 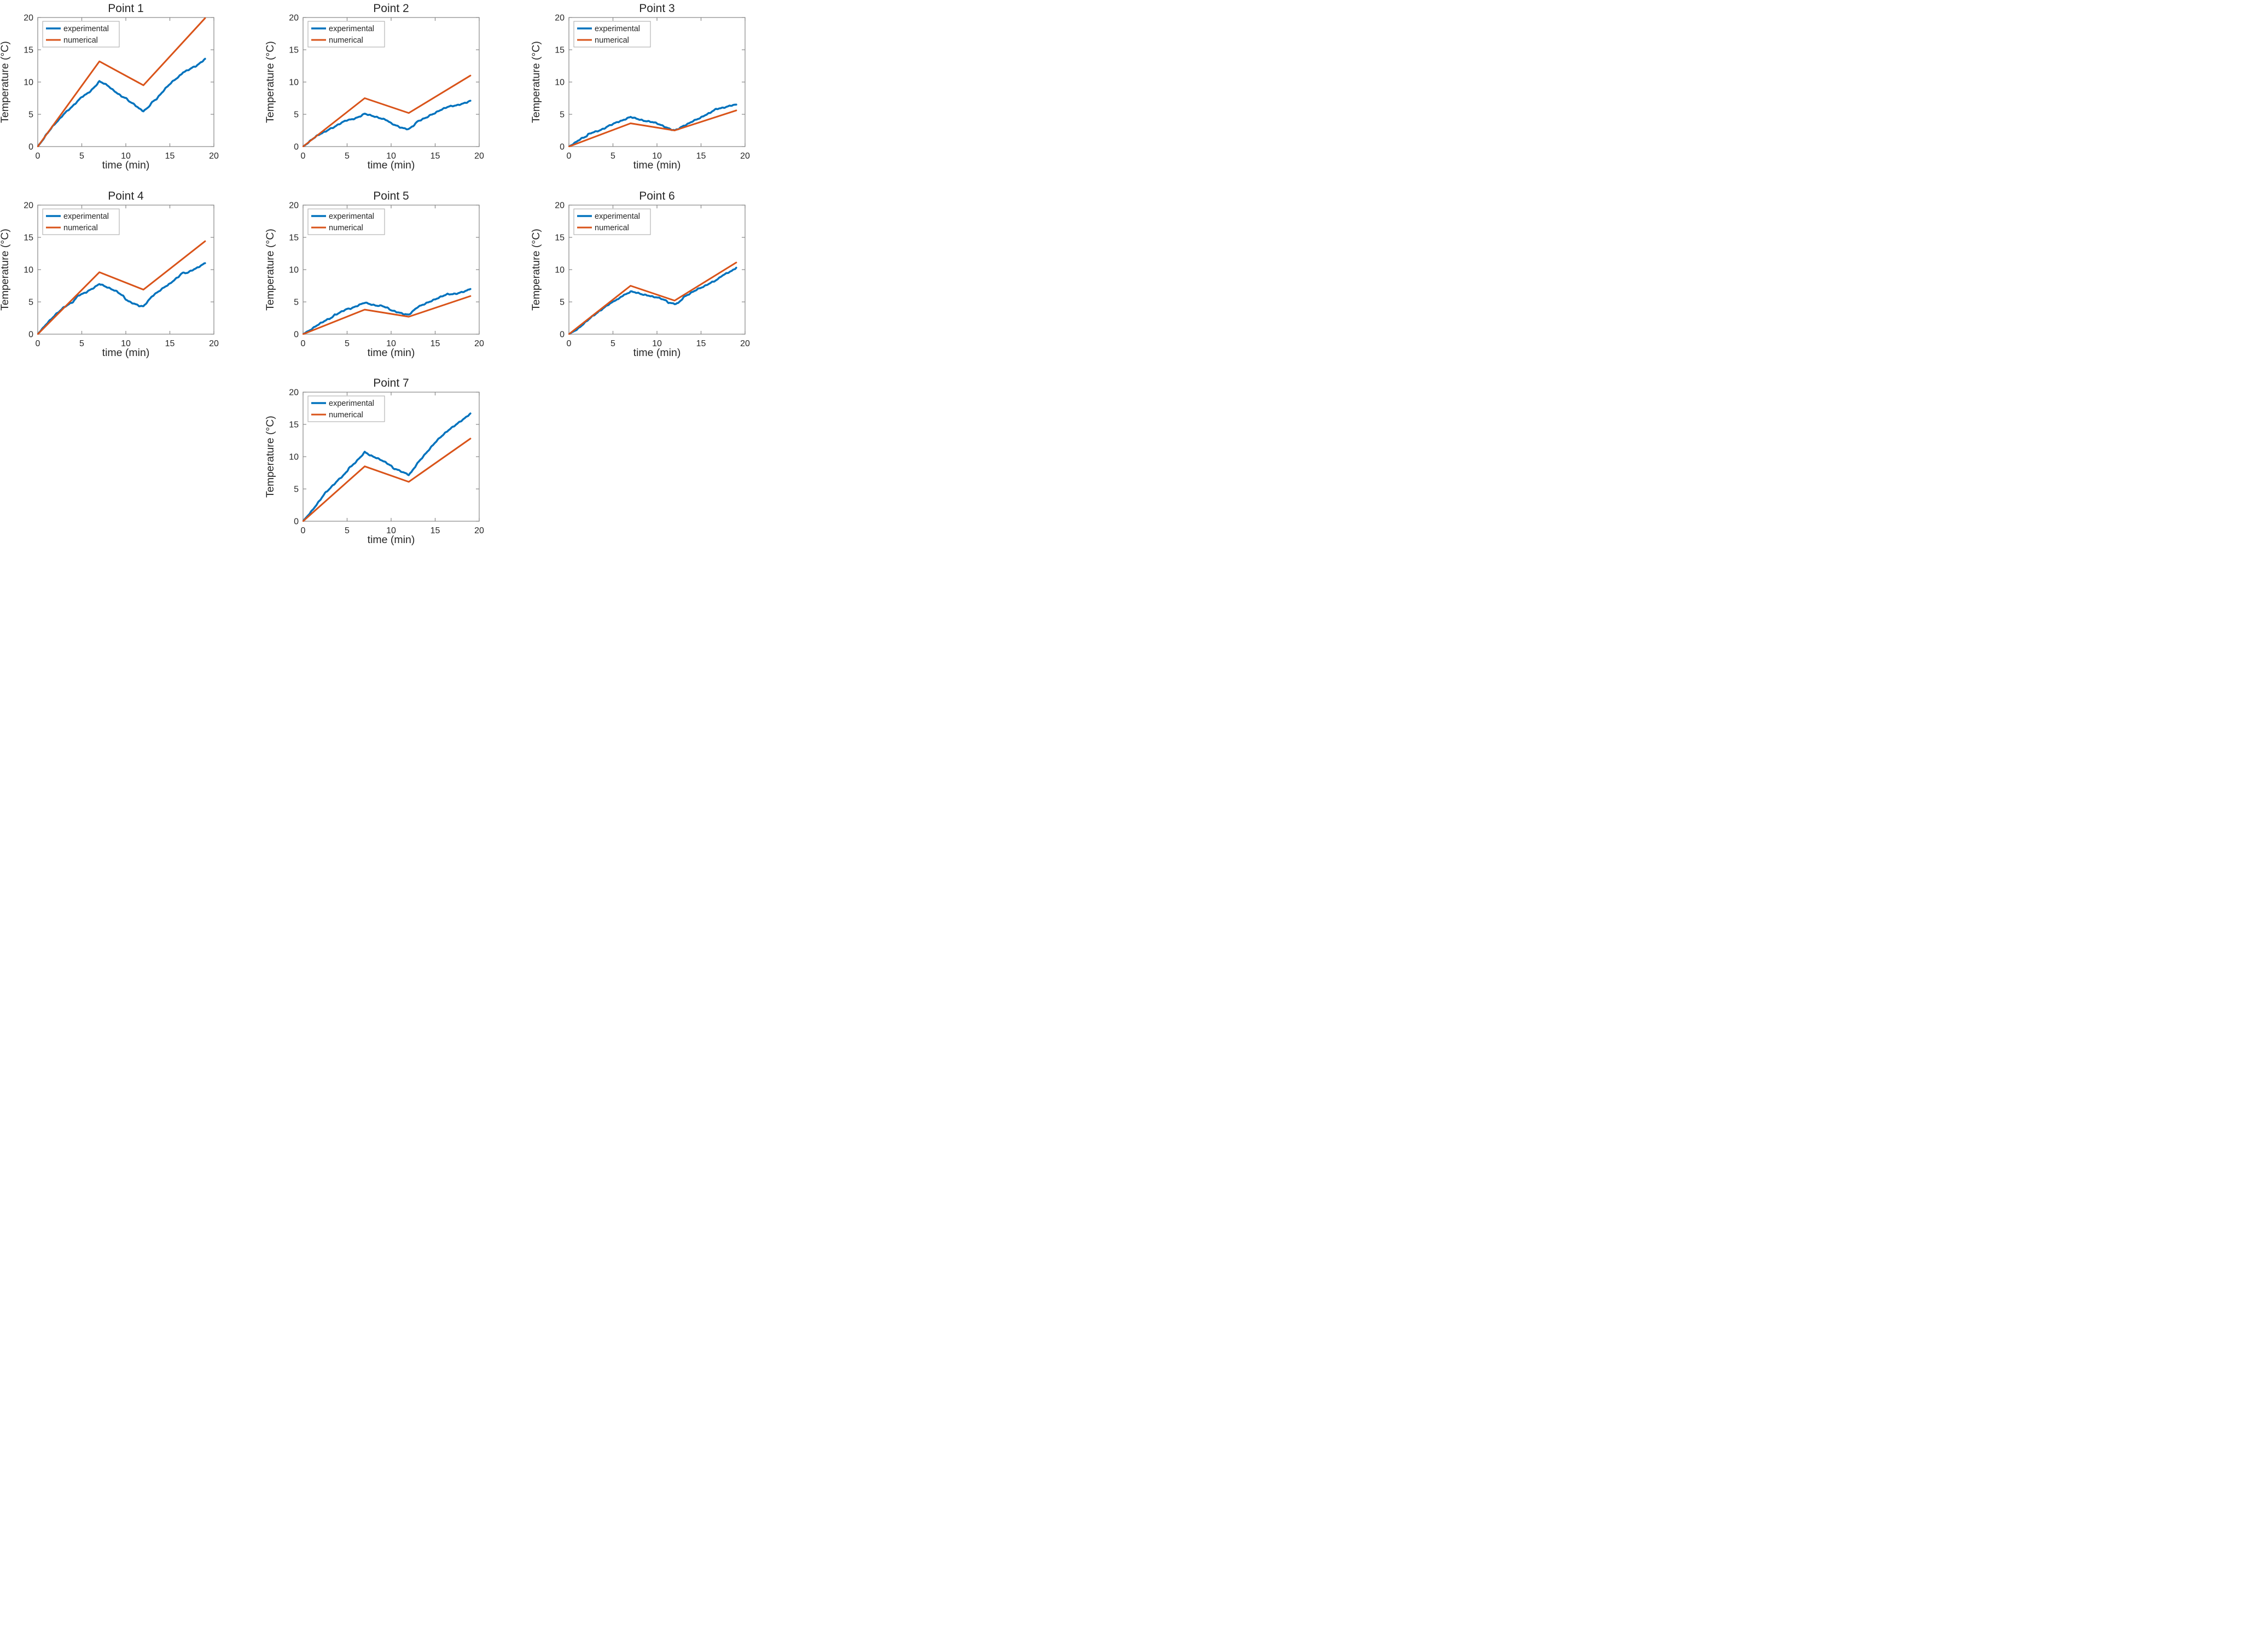 What do you see at coordinates (126, 196) in the screenshot?
I see `plot-title: Point 4` at bounding box center [126, 196].